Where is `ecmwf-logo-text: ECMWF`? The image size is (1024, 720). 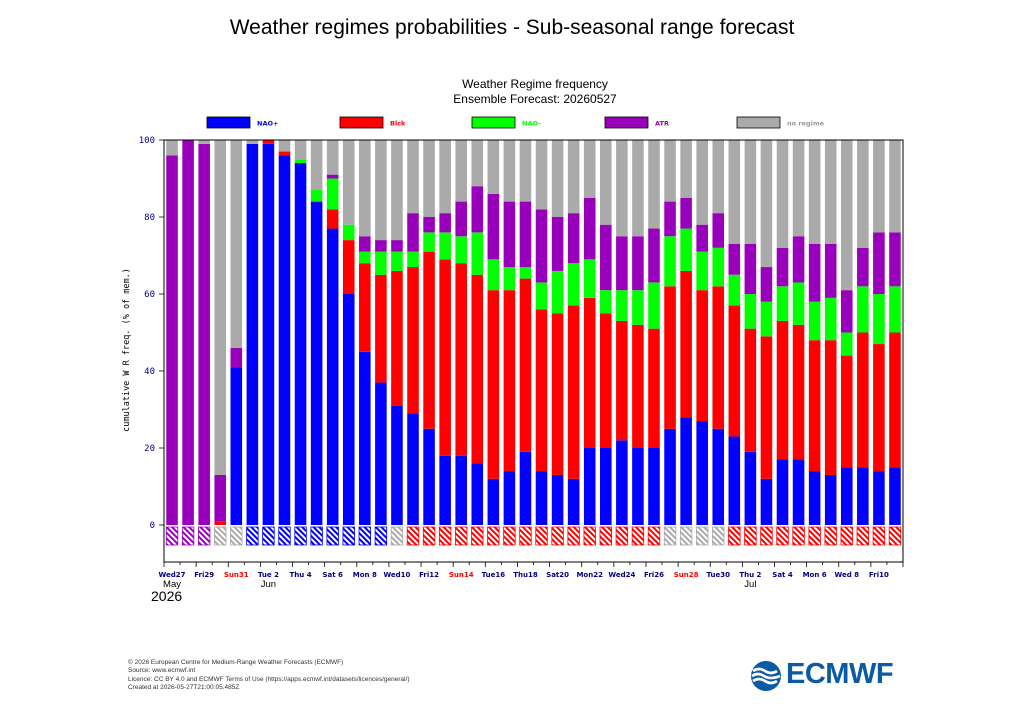
ecmwf-logo-text: ECMWF is located at coordinates (840, 674).